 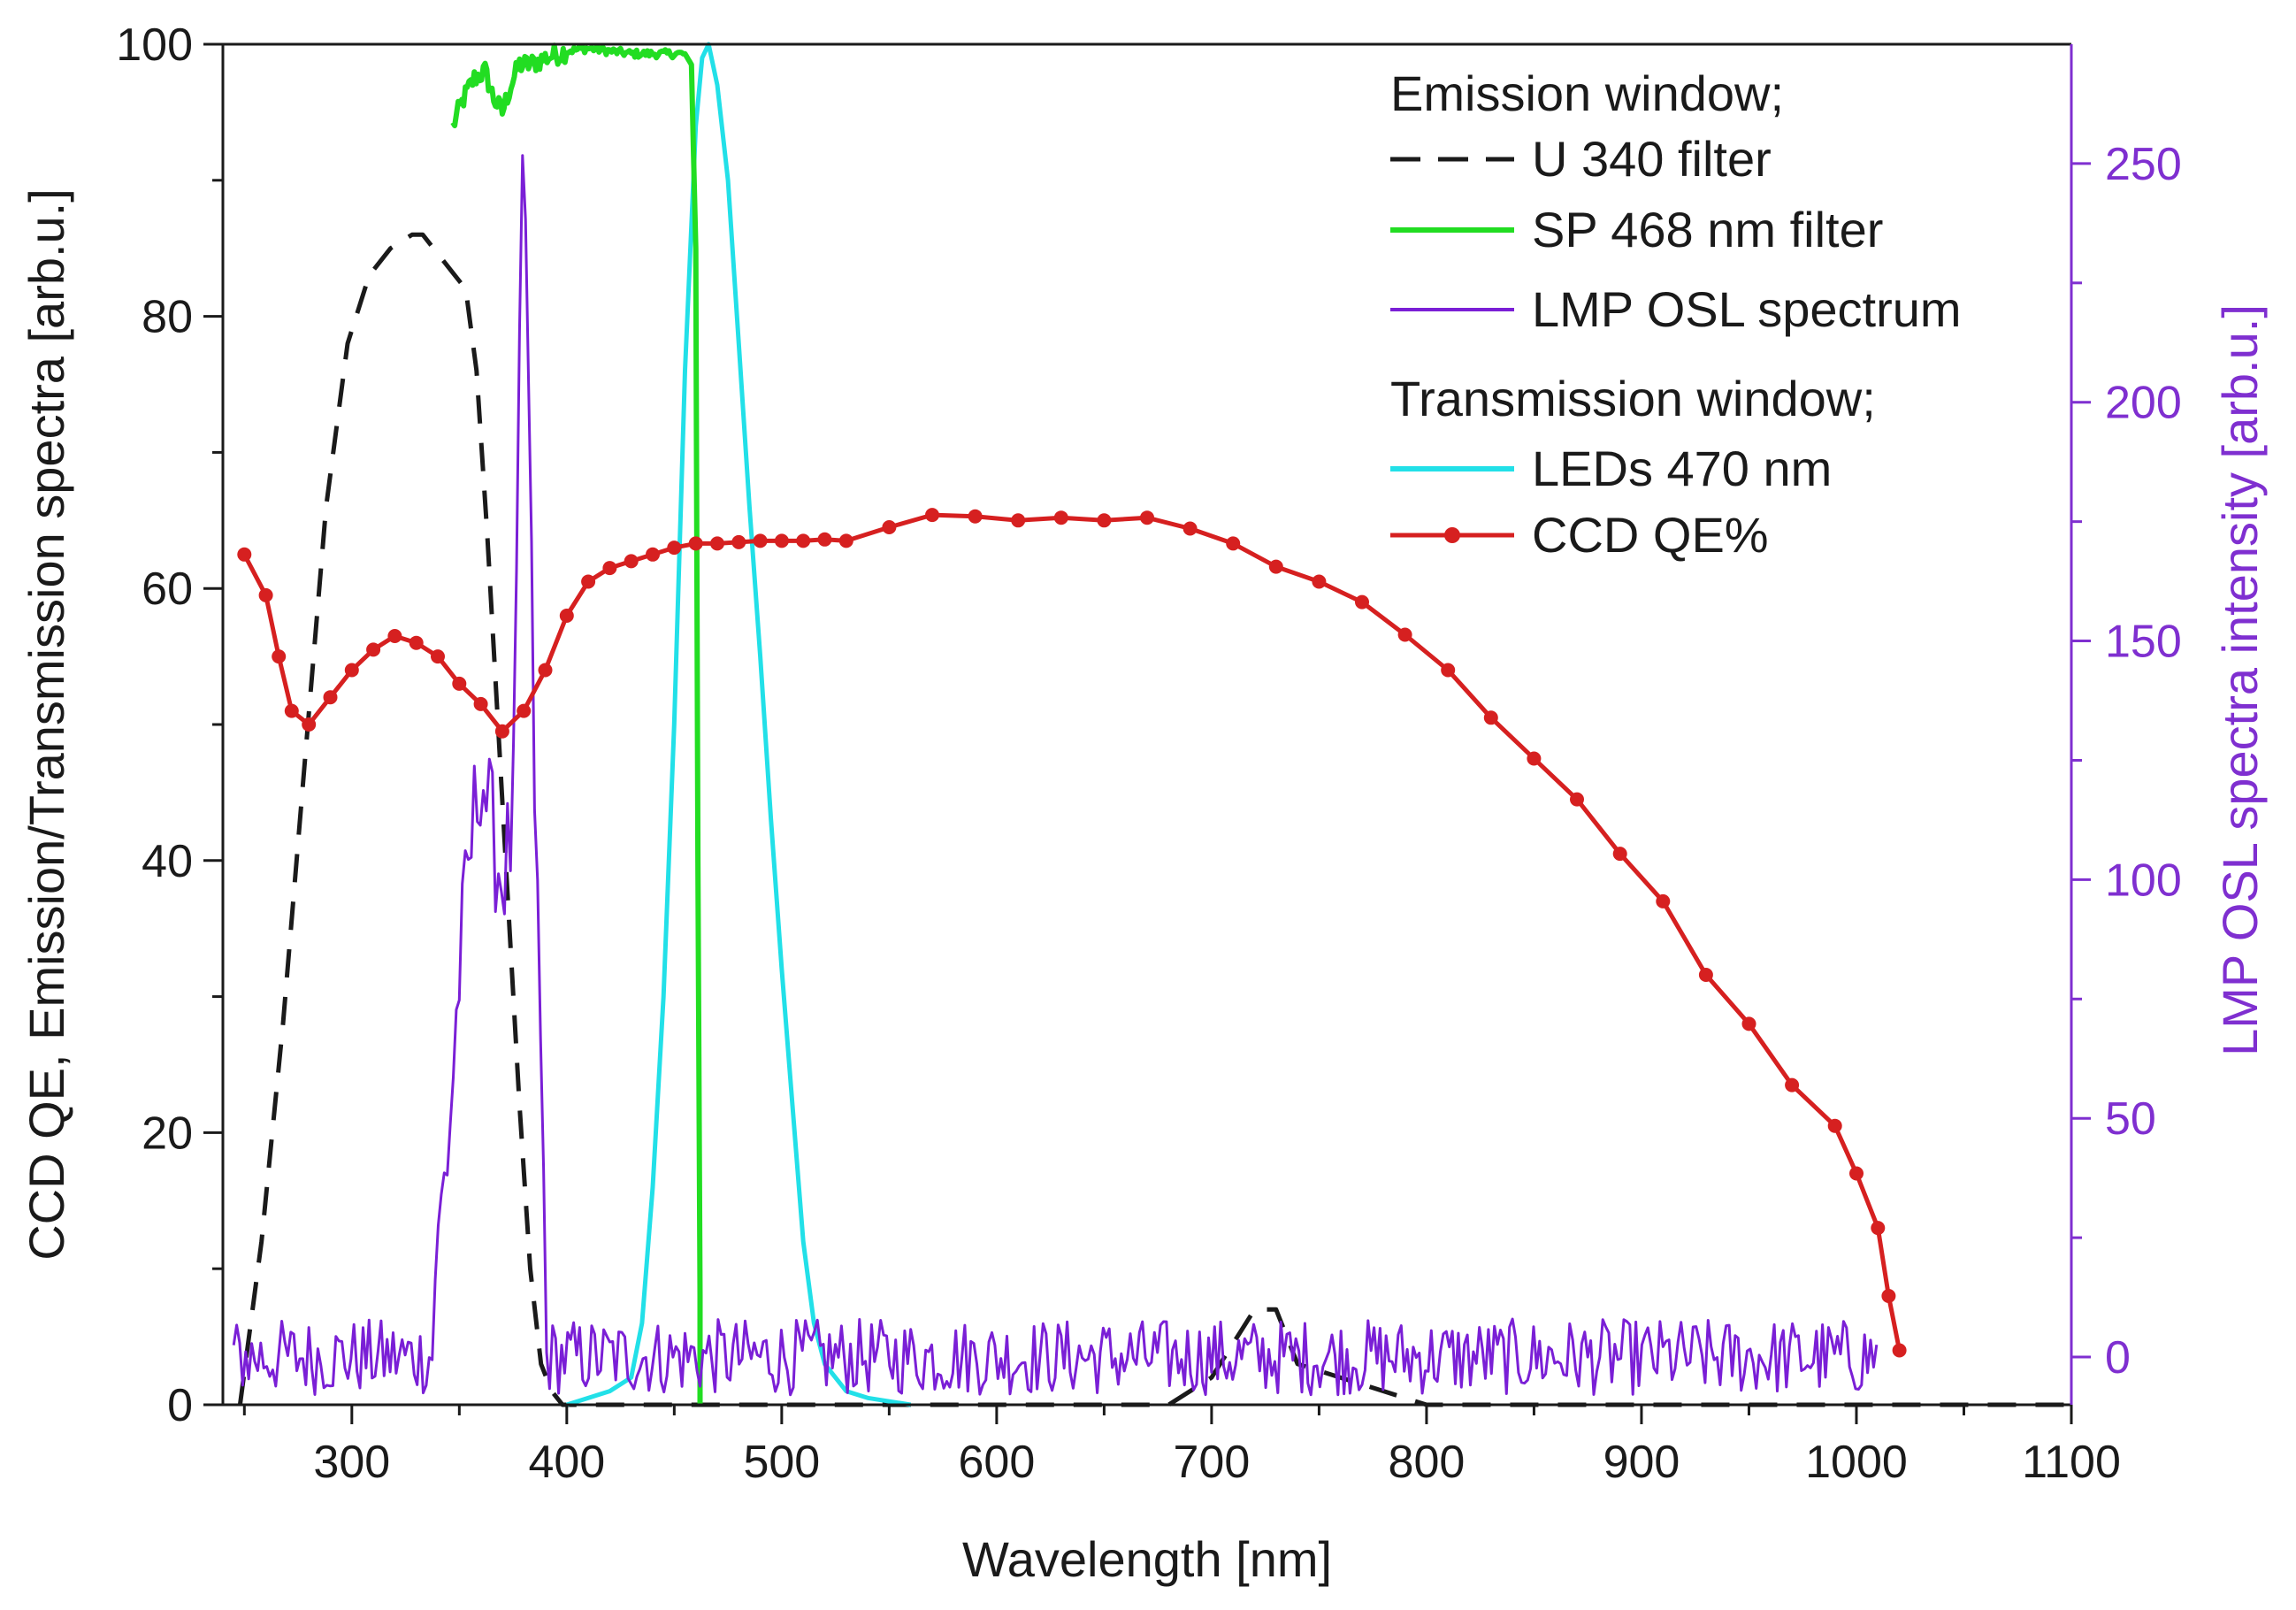 What do you see at coordinates (2118, 1358) in the screenshot?
I see `y2-tick-label: 0` at bounding box center [2118, 1358].